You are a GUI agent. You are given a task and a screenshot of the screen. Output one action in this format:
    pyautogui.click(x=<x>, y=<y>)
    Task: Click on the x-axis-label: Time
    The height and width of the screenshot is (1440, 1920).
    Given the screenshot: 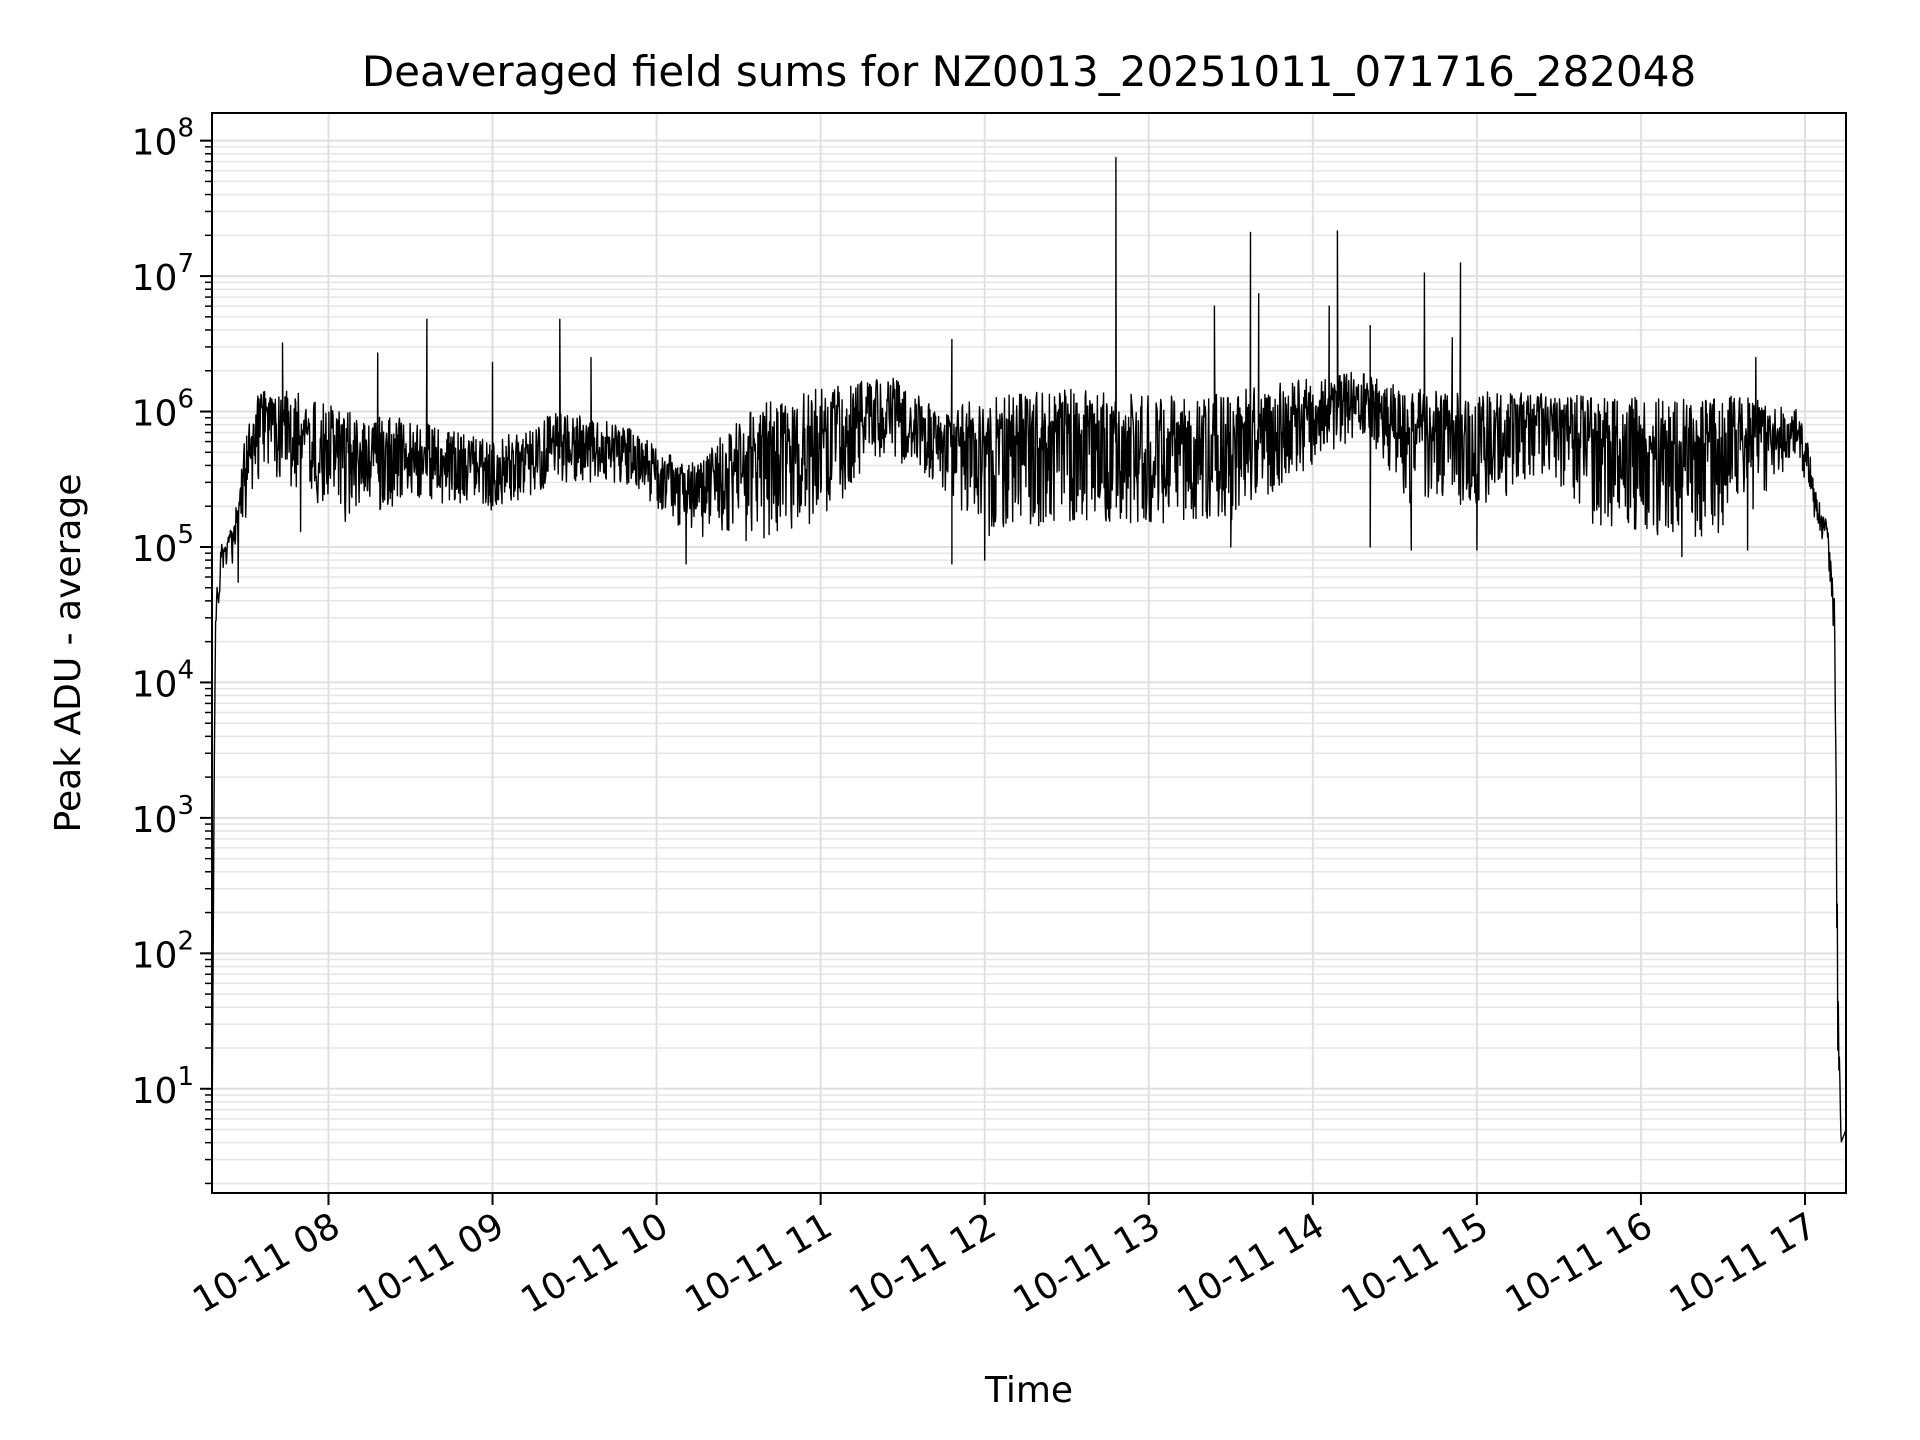 What is the action you would take?
    pyautogui.click(x=1028, y=1390)
    